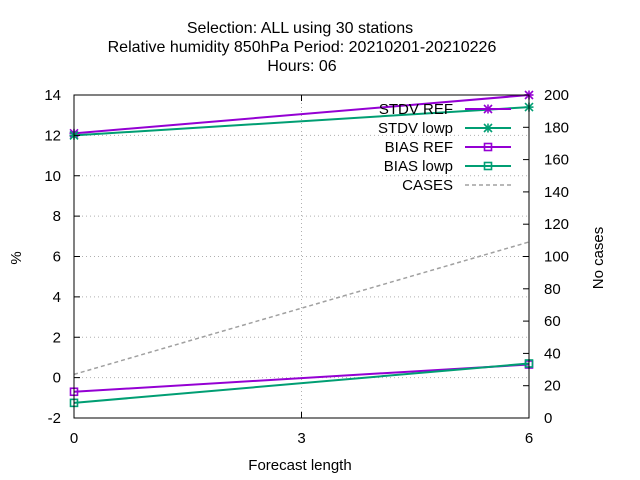 The width and height of the screenshot is (640, 480). Describe the element at coordinates (418, 166) in the screenshot. I see `legend-label-bias-lowp: BIAS lowp` at that location.